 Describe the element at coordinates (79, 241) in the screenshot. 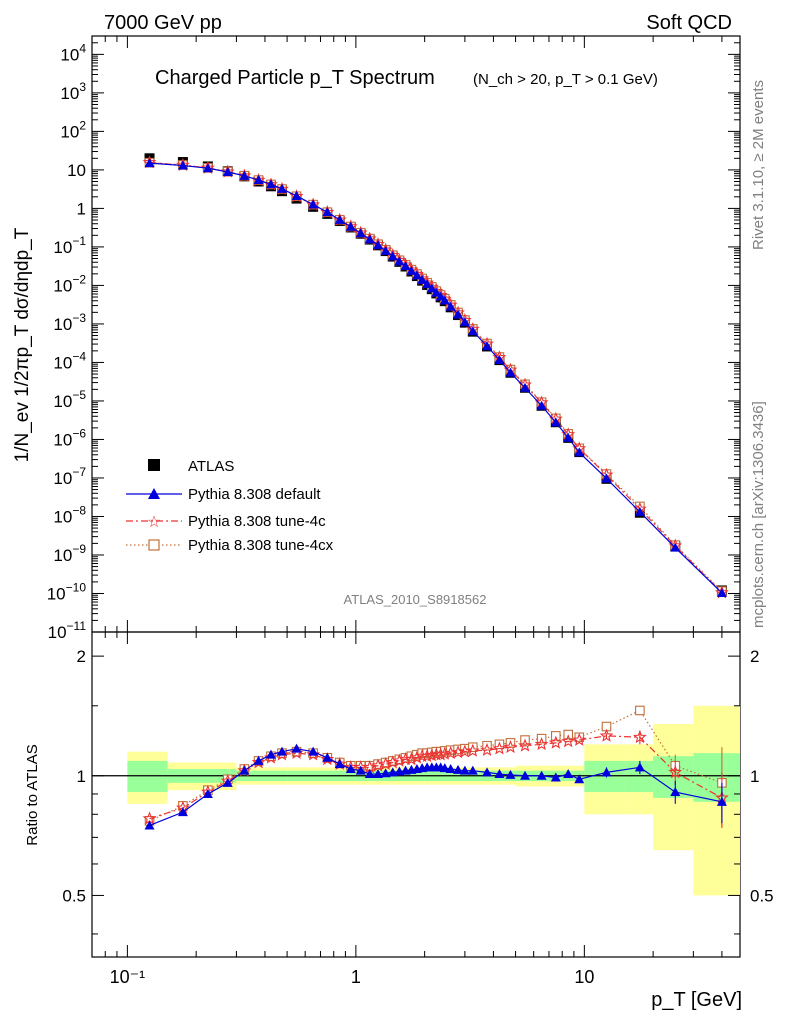

I see `y-tick-exponent: −1` at that location.